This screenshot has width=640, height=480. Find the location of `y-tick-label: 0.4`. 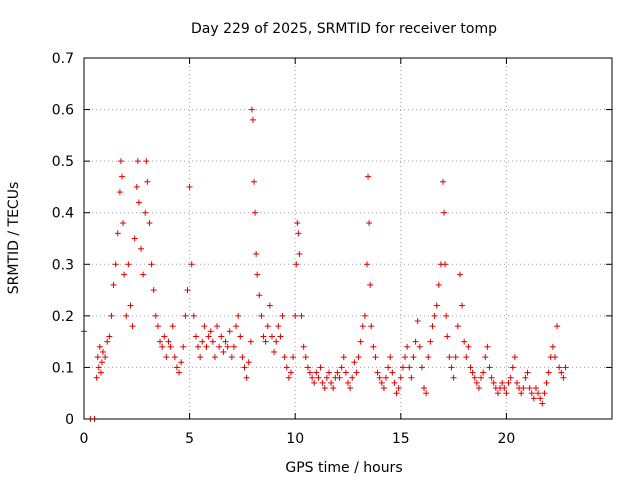

y-tick-label: 0.4 is located at coordinates (63, 214).